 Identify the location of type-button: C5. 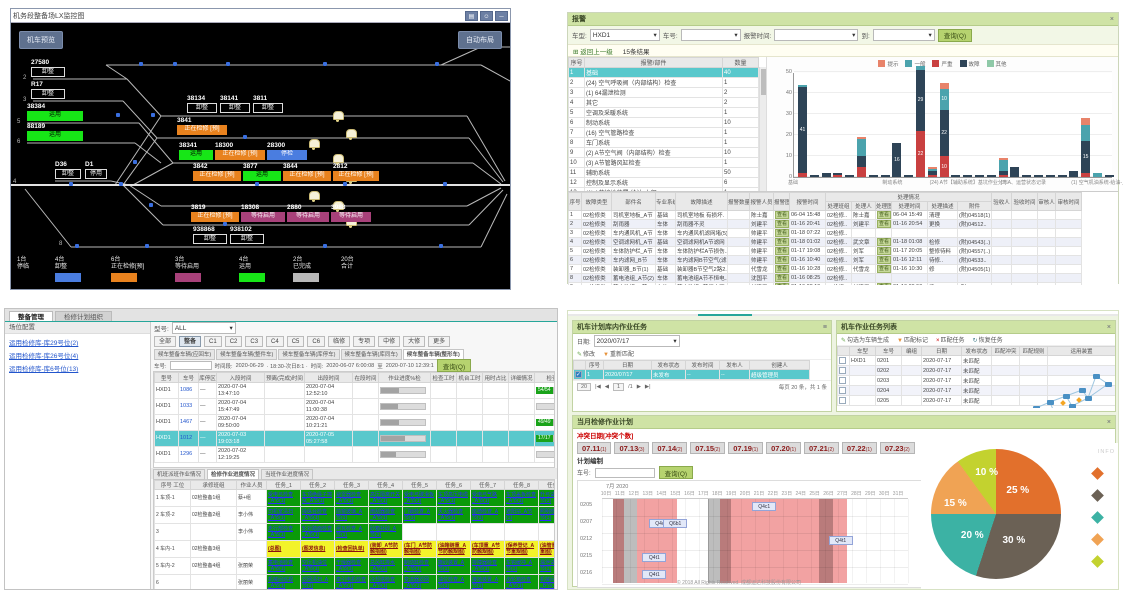
(295, 341).